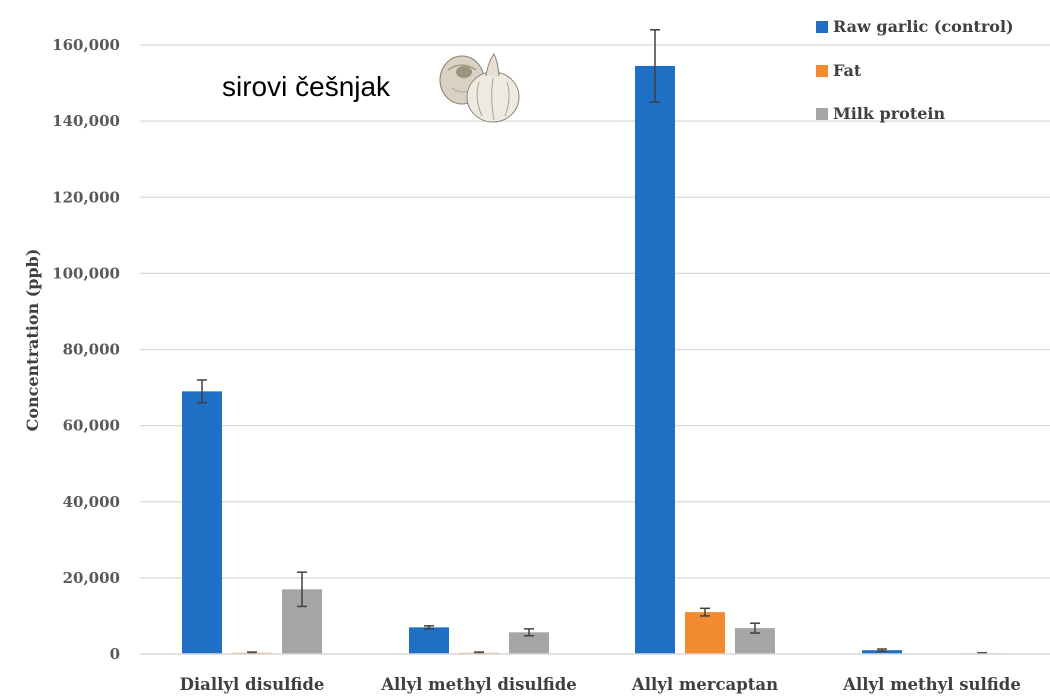  Describe the element at coordinates (32, 340) in the screenshot. I see `y-axis-label: Concentration (ppb)` at that location.